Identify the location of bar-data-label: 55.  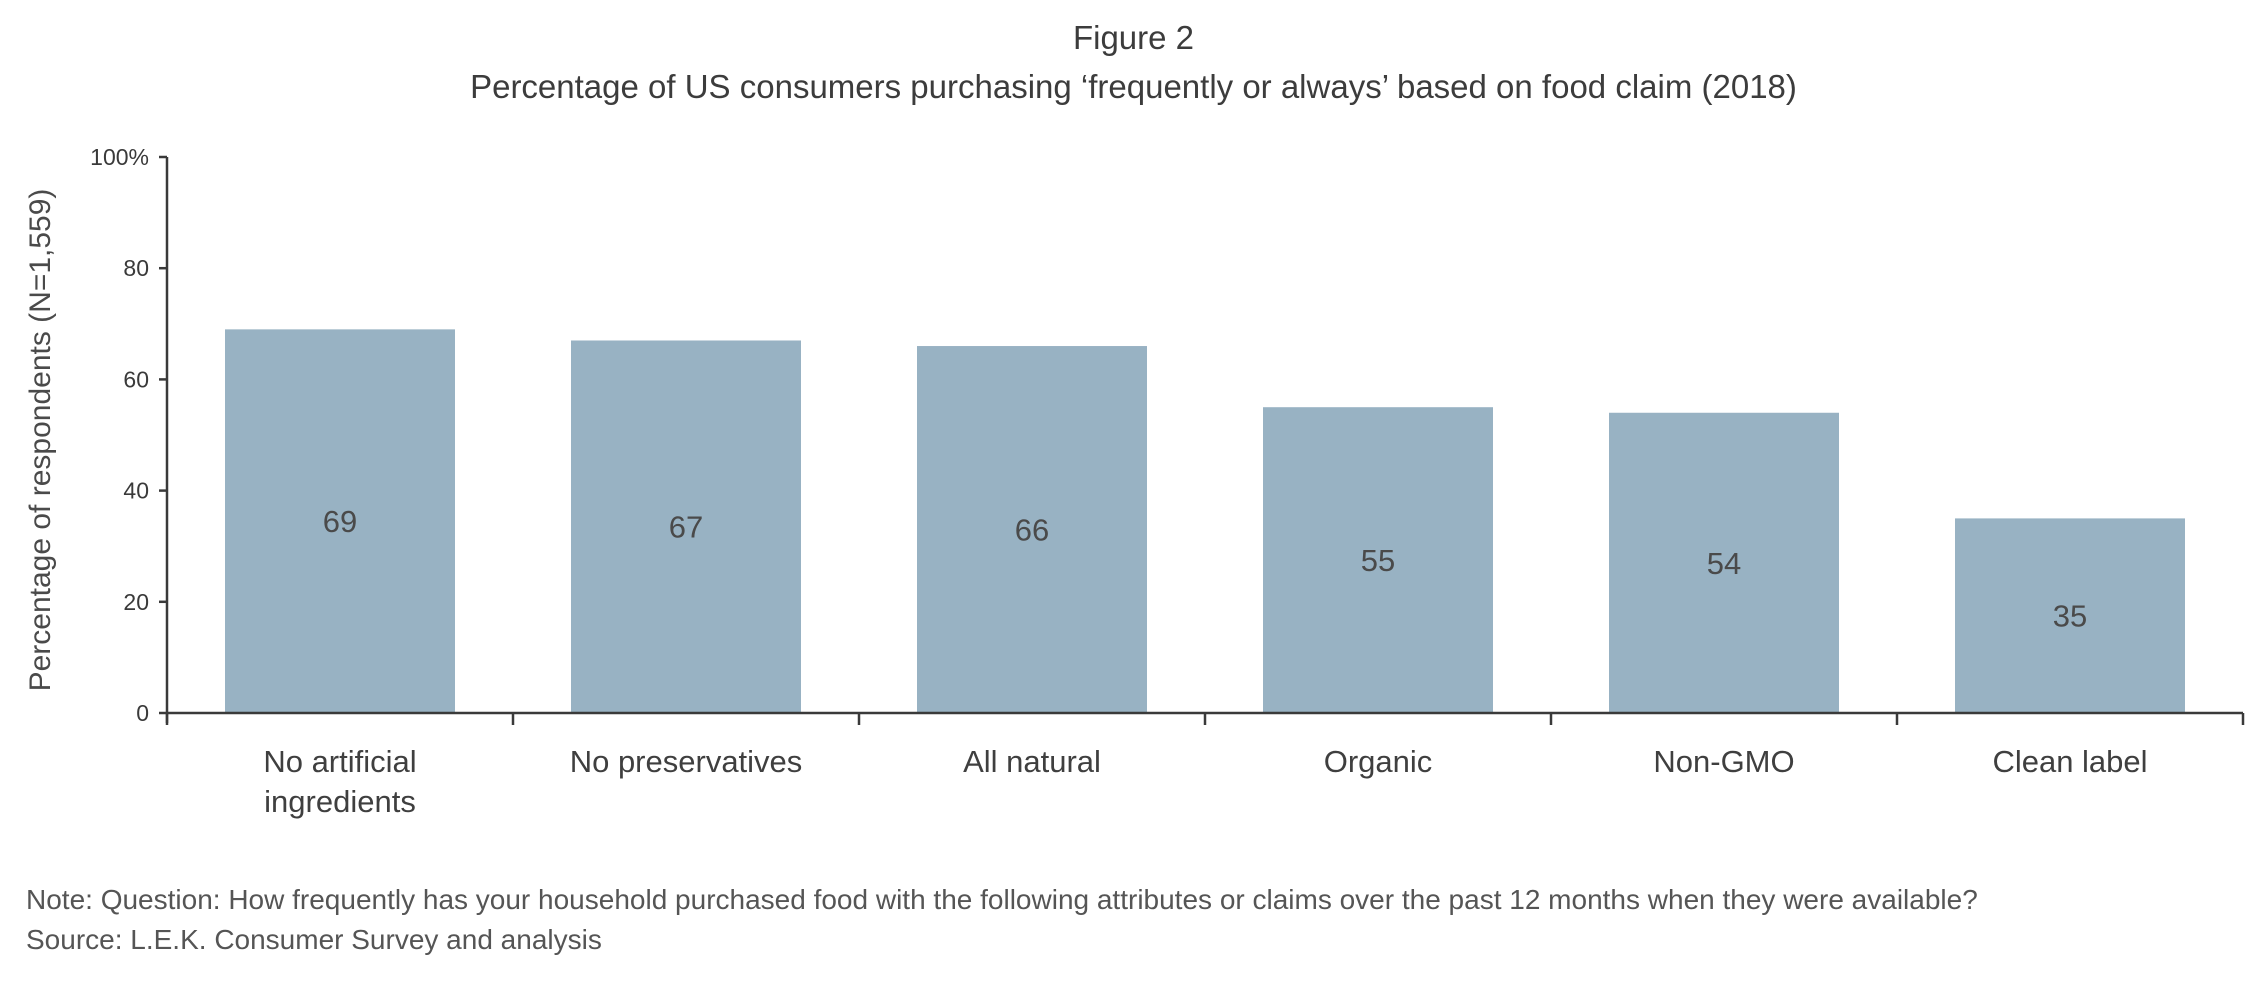
(1378, 560).